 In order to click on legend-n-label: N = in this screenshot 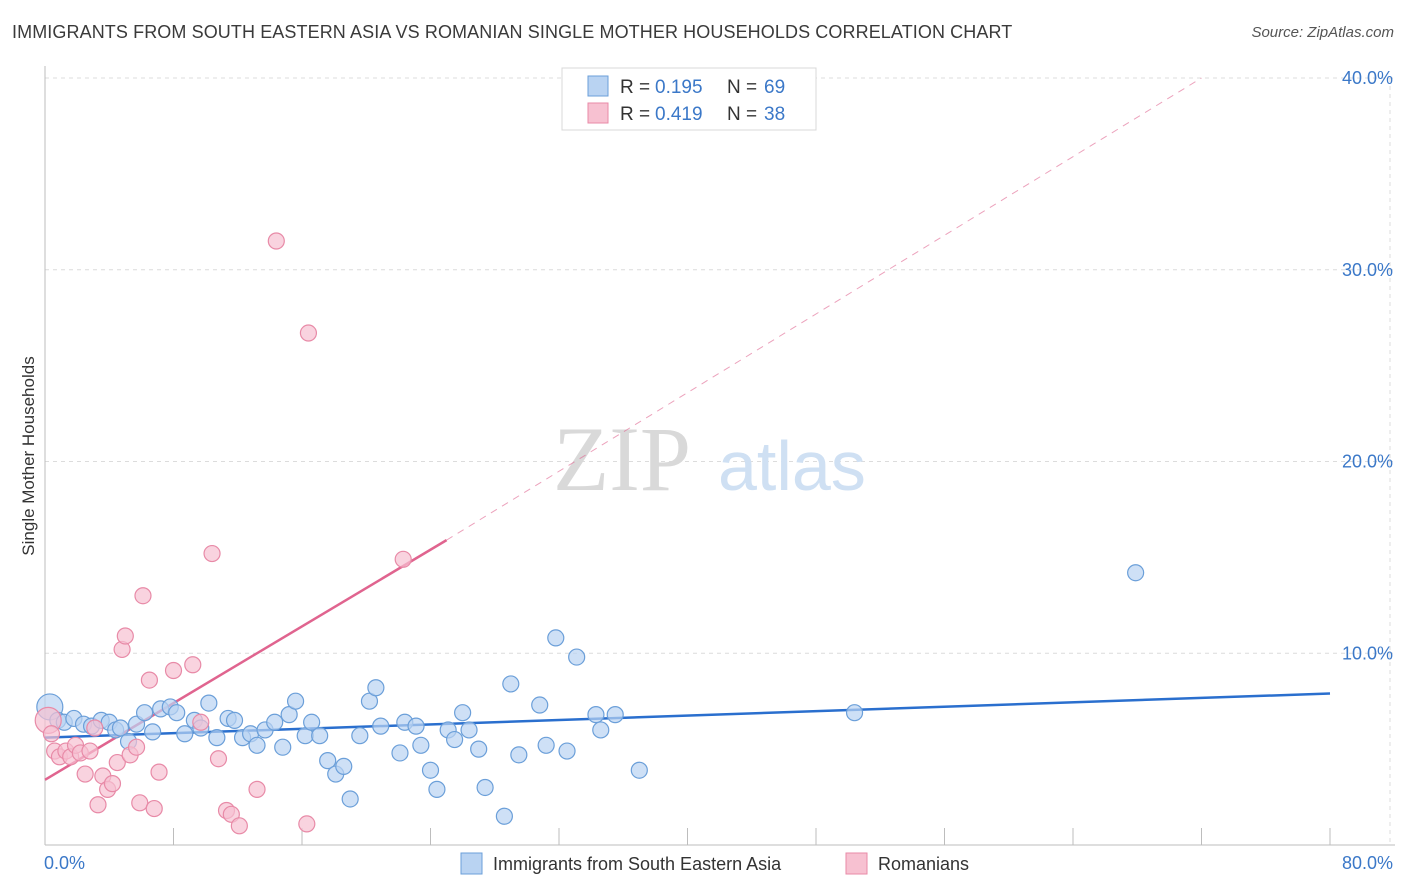, I will do `click(742, 114)`.